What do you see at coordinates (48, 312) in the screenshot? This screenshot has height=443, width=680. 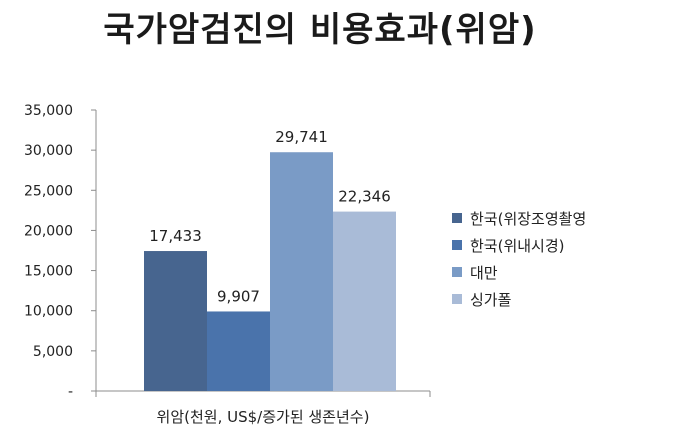 I see `y-tick-label: 10,000` at bounding box center [48, 312].